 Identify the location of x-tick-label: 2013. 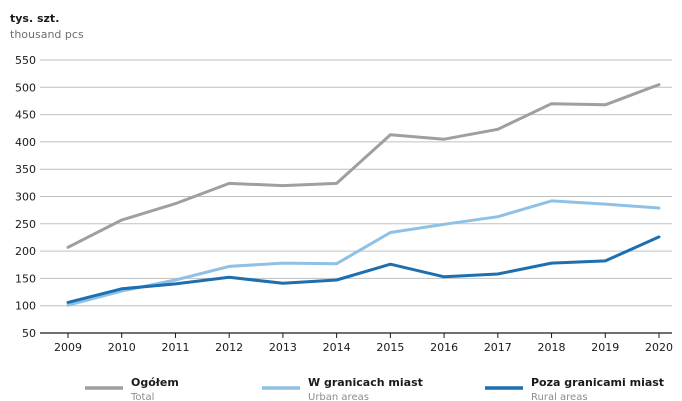
(283, 347).